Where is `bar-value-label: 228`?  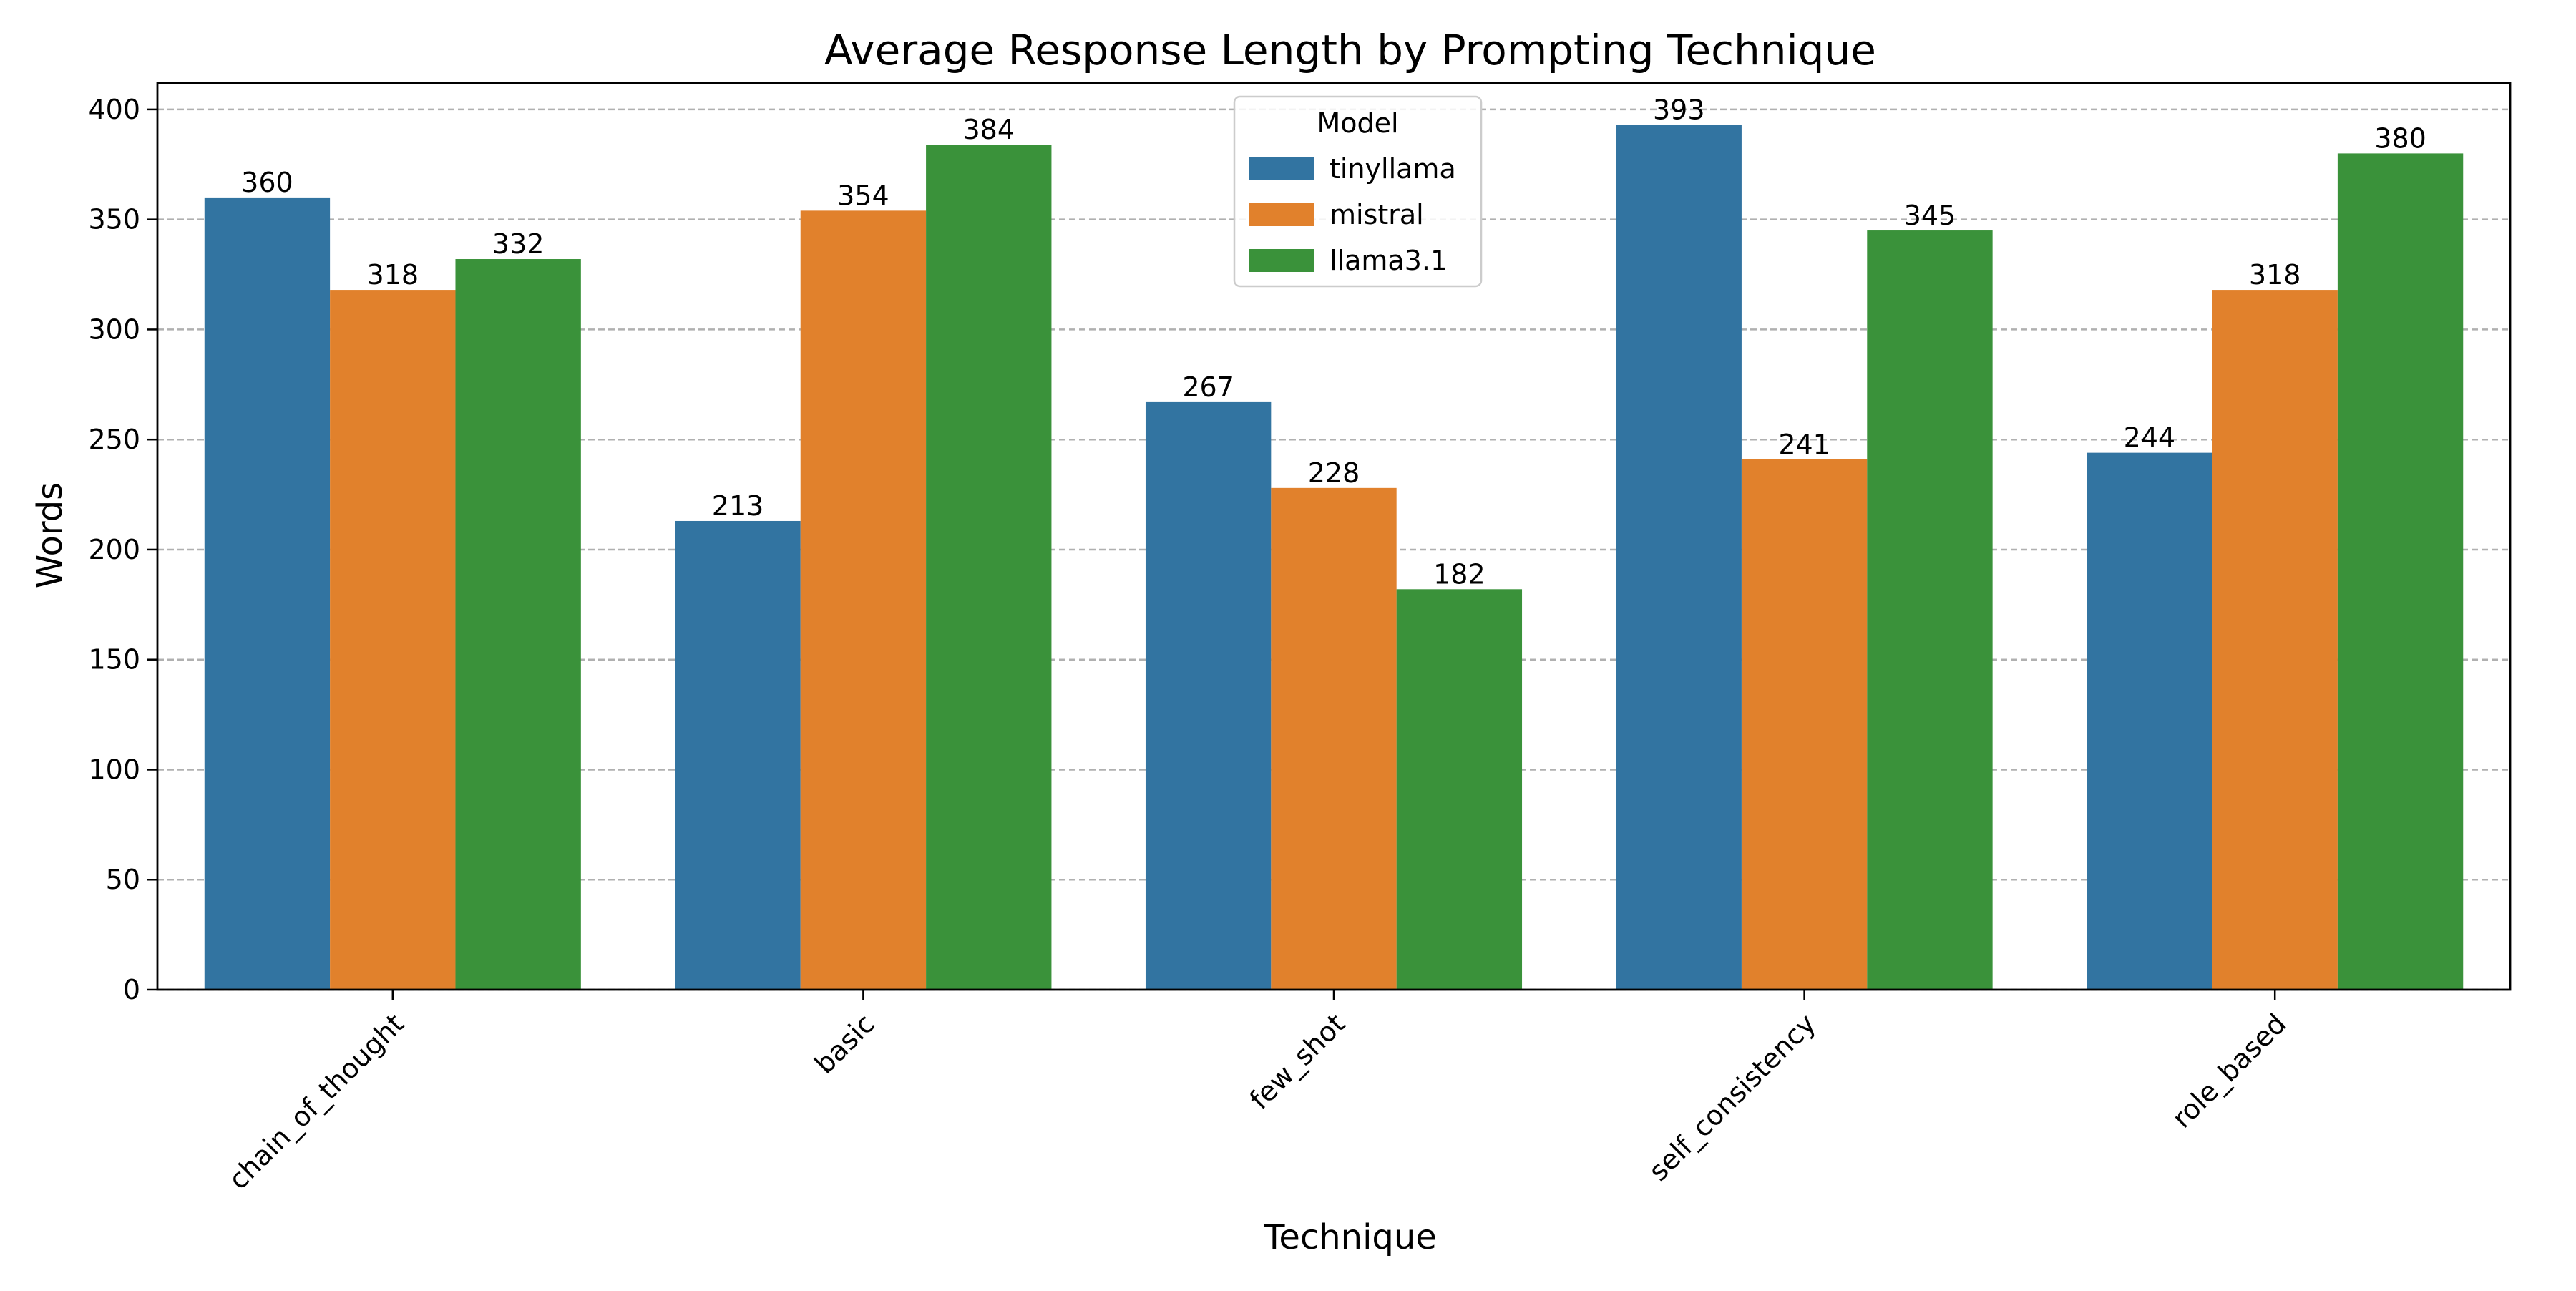 bar-value-label: 228 is located at coordinates (1334, 473).